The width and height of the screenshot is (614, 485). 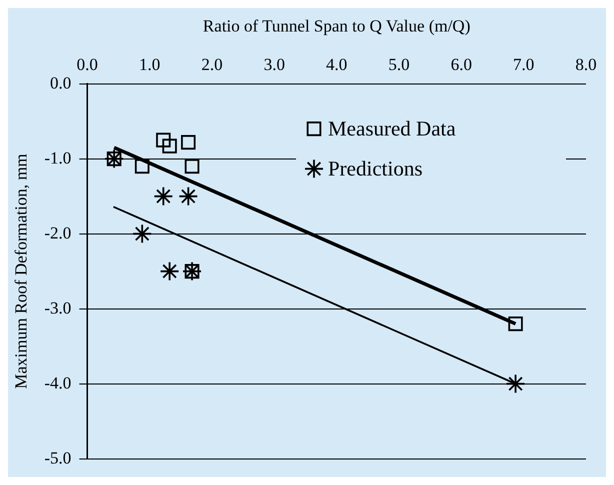 I want to click on x-tick-label: 2.0, so click(x=212, y=64).